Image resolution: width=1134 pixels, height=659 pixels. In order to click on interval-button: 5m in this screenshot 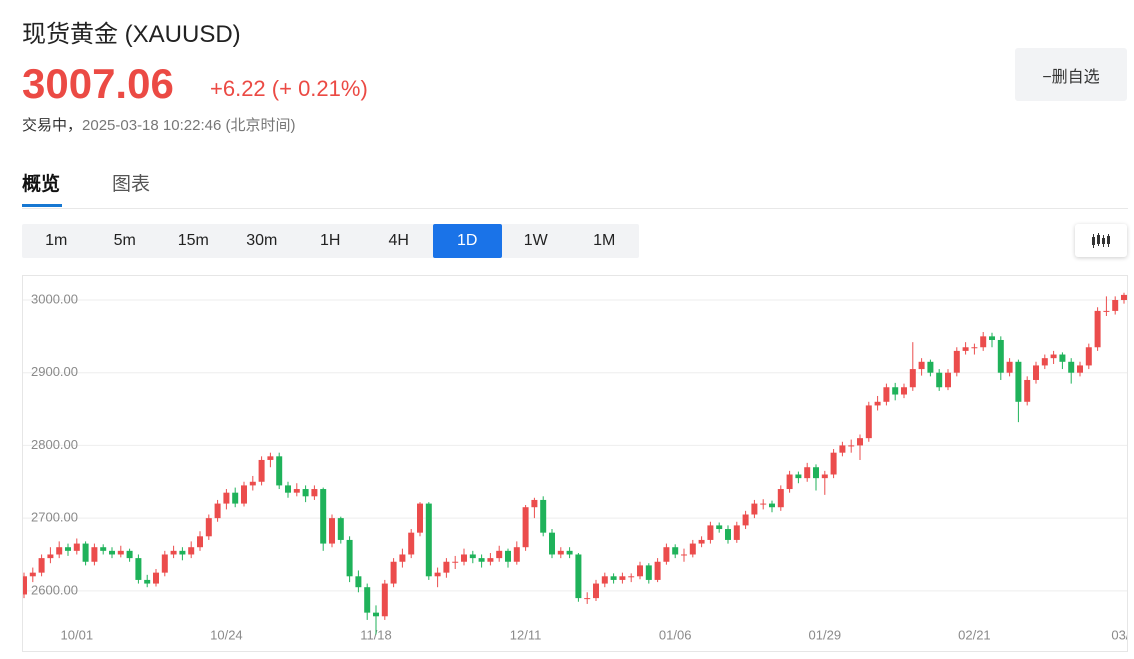, I will do `click(124, 240)`.